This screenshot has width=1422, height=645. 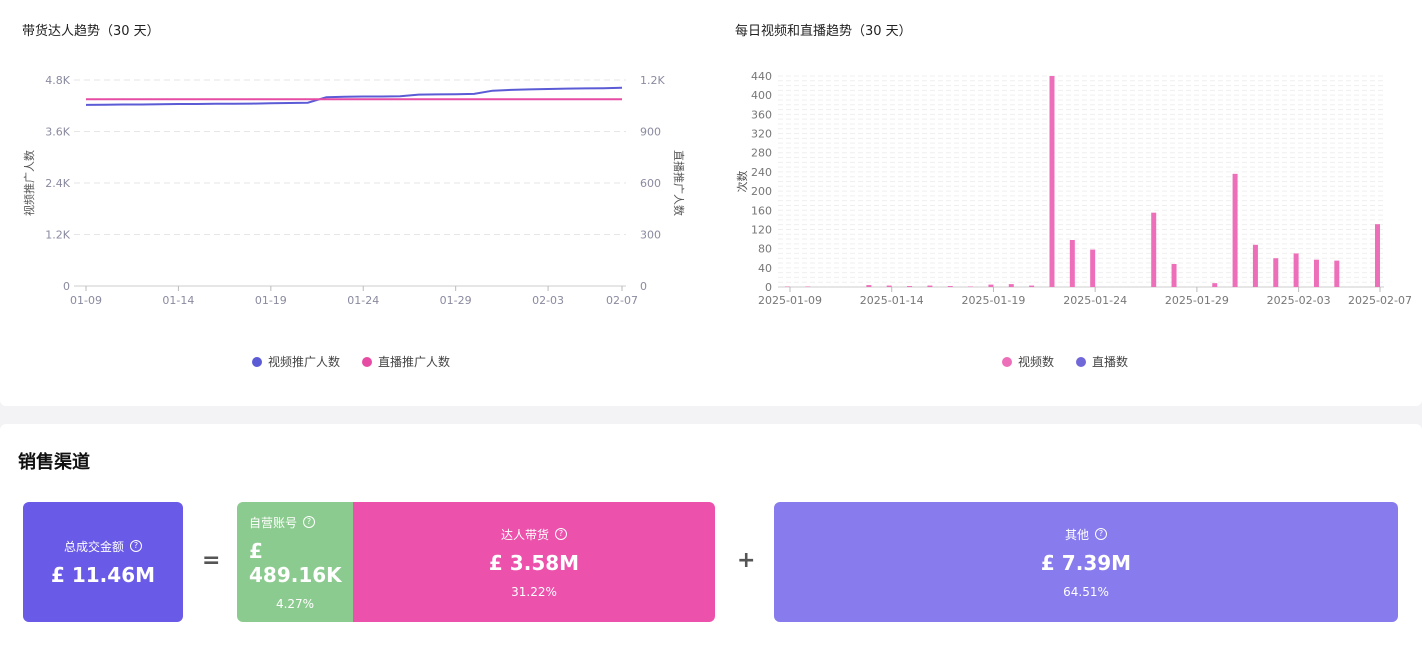 I want to click on other-value: £ 7.39M, so click(x=1086, y=562).